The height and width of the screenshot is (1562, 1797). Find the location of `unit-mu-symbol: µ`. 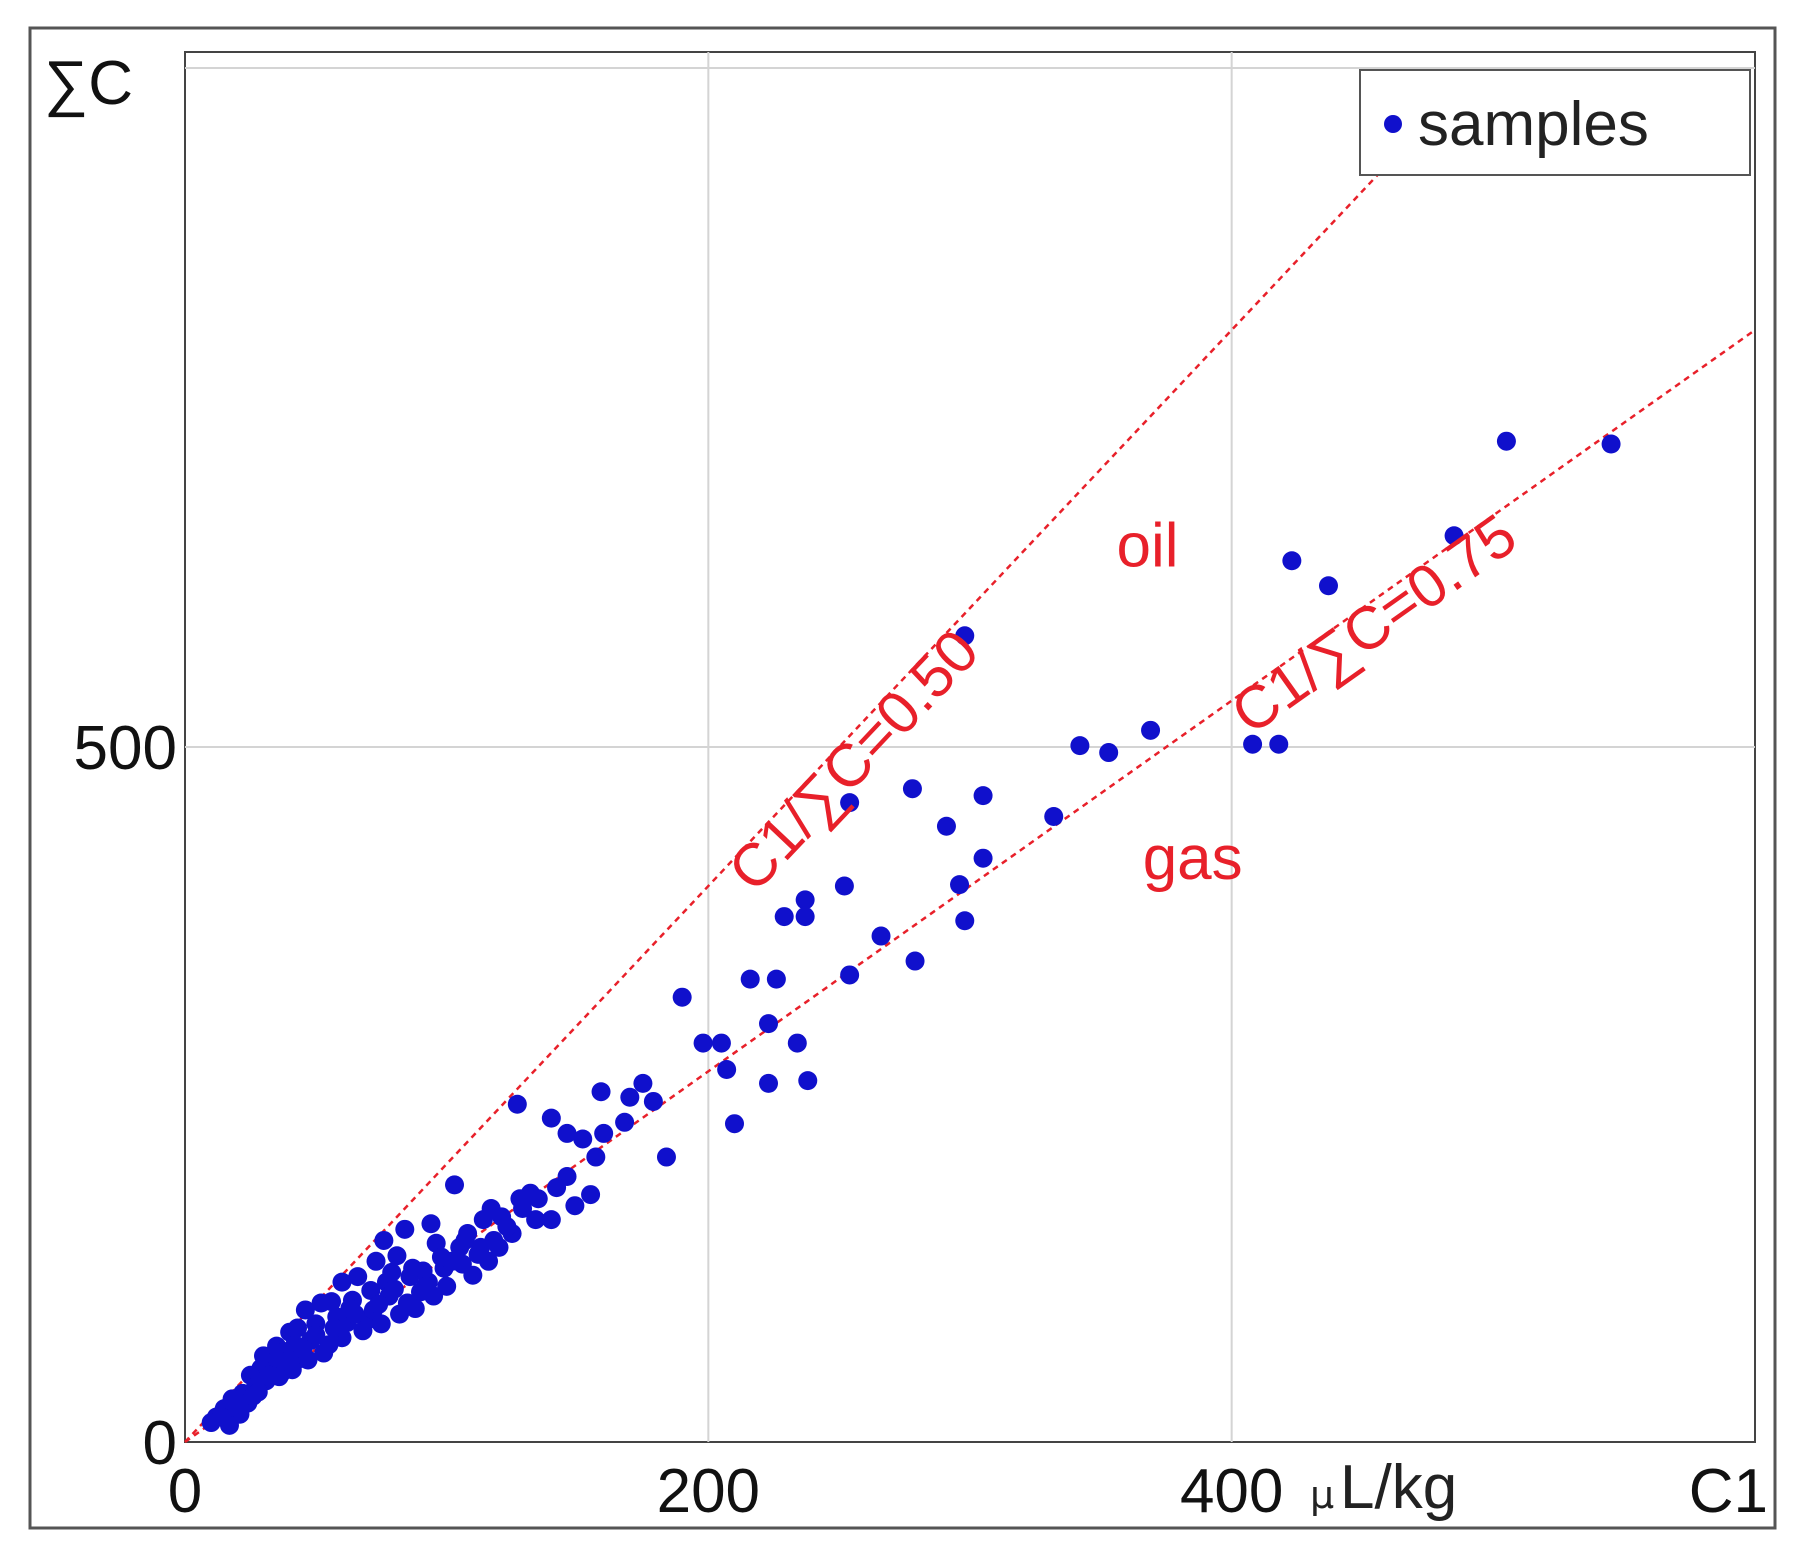

unit-mu-symbol: µ is located at coordinates (1322, 1495).